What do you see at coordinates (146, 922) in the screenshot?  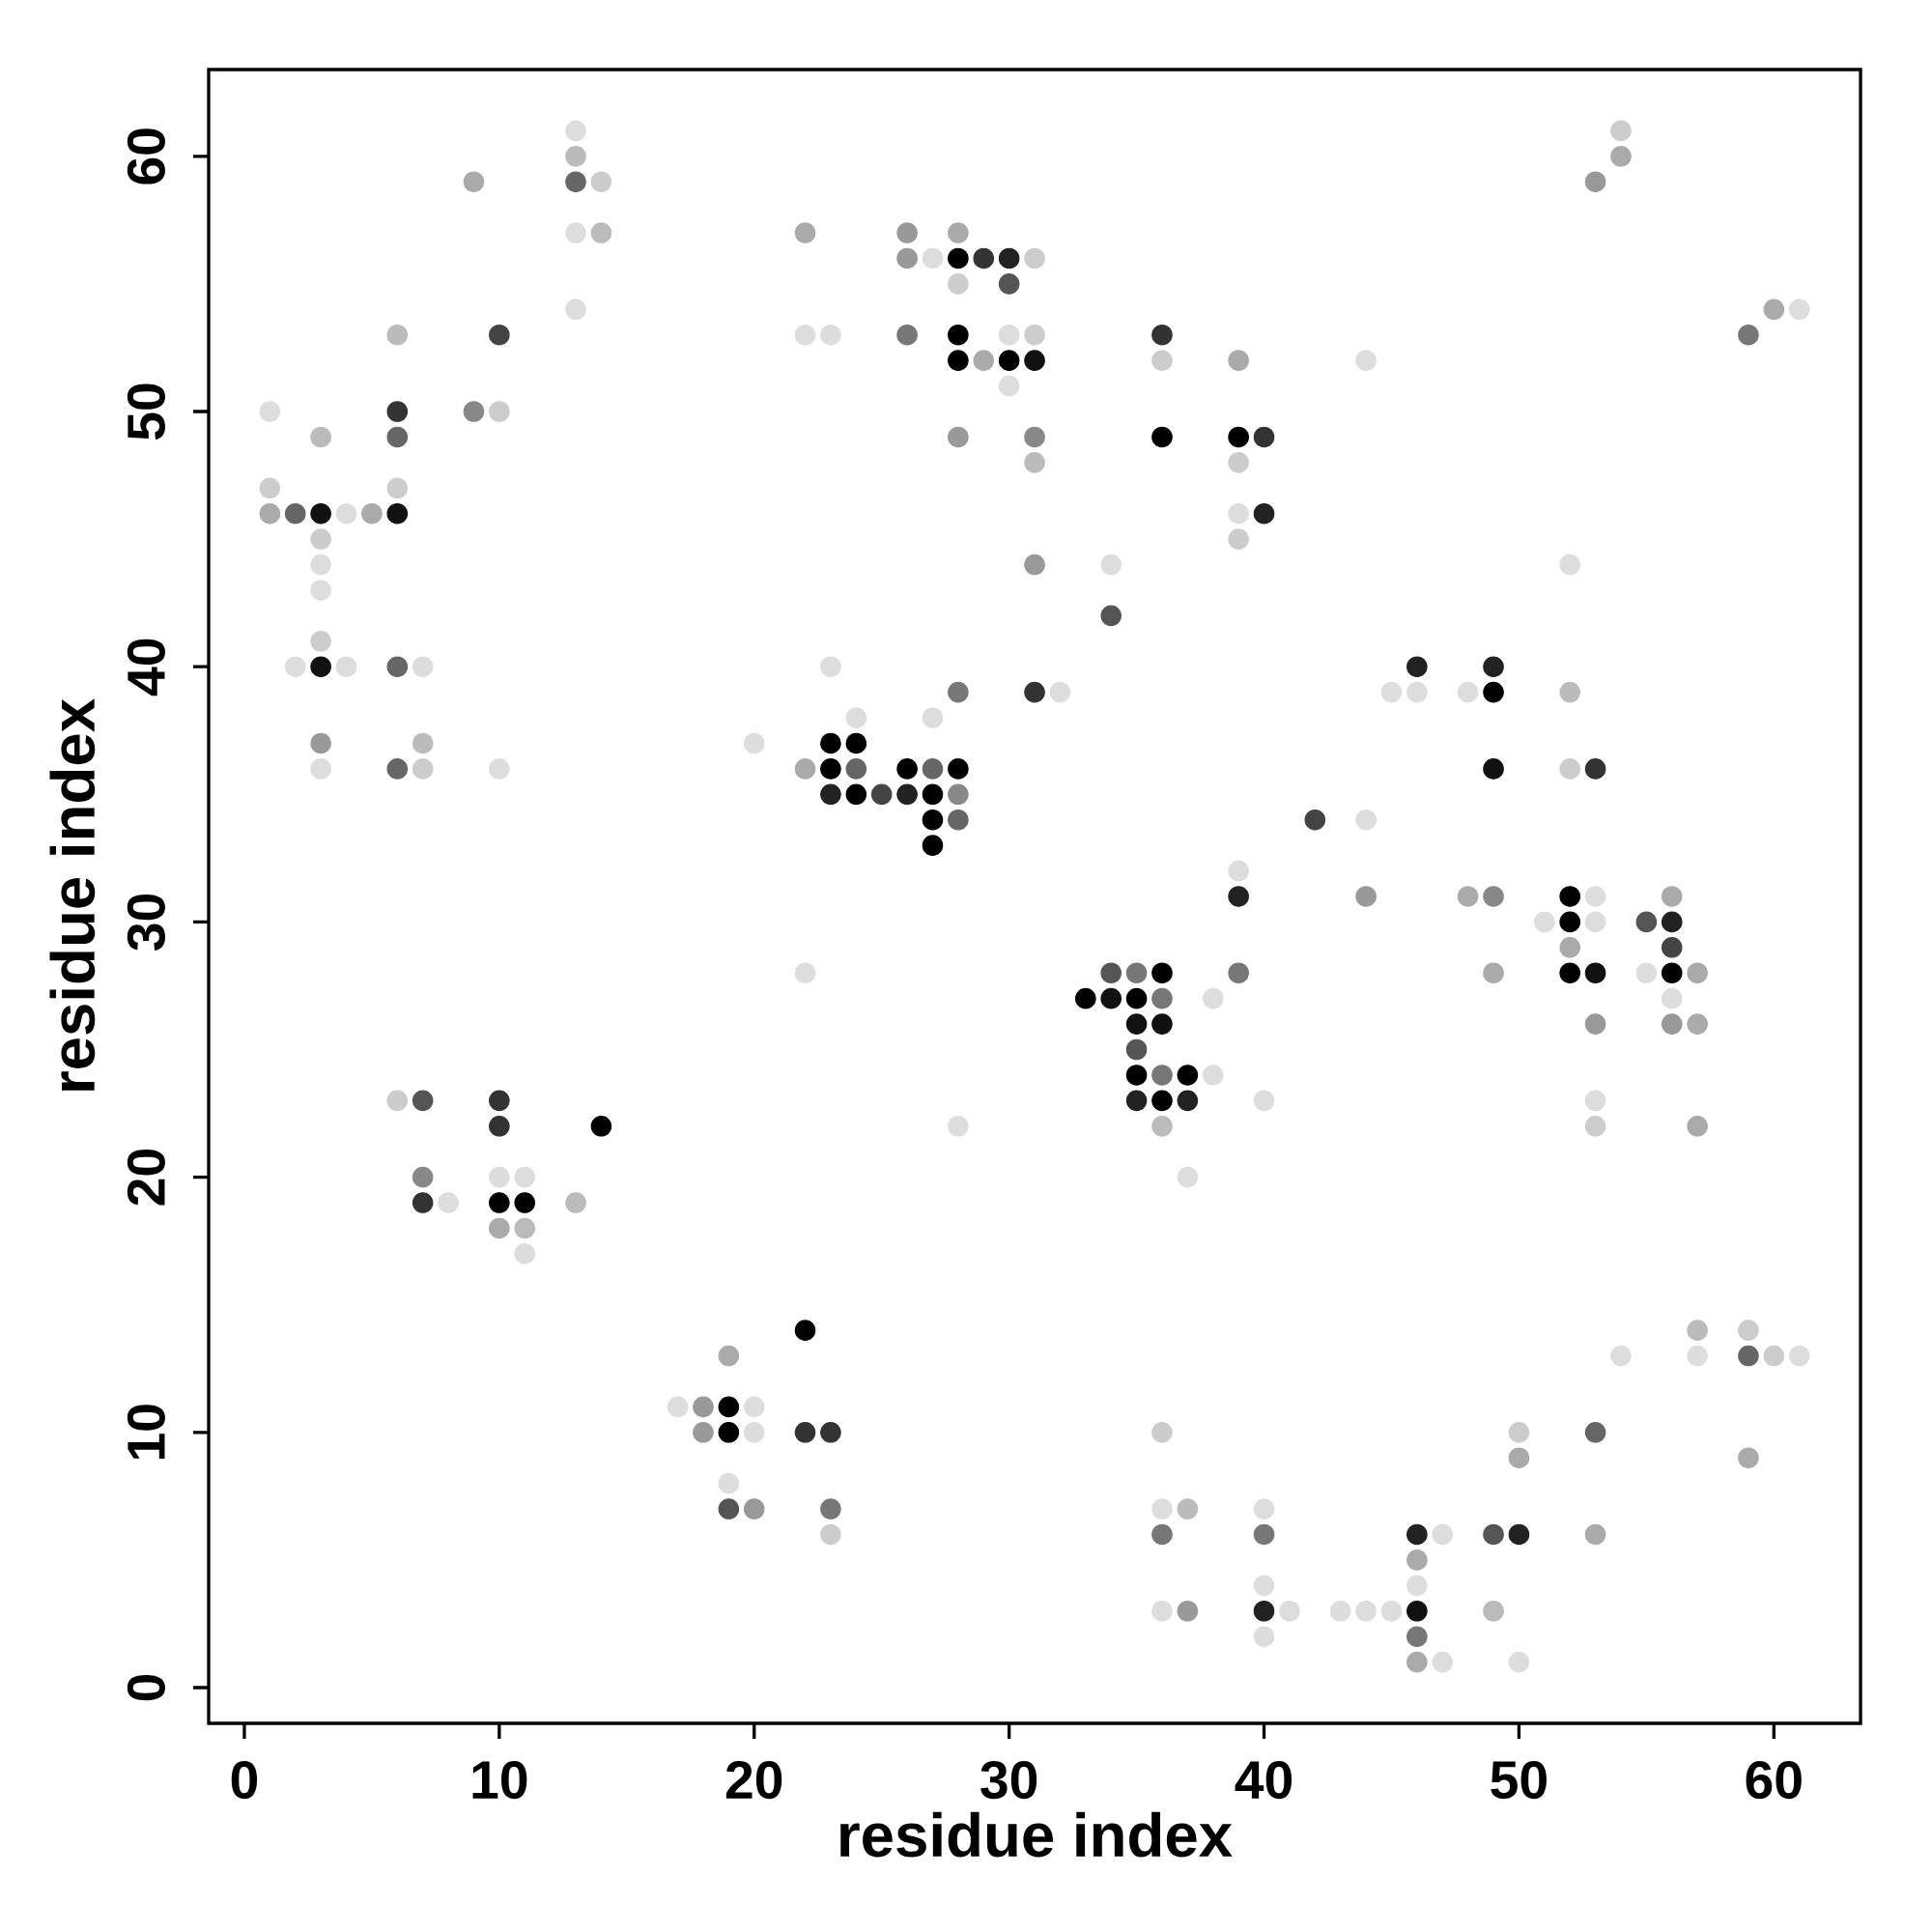 I see `y-tick-label: 30` at bounding box center [146, 922].